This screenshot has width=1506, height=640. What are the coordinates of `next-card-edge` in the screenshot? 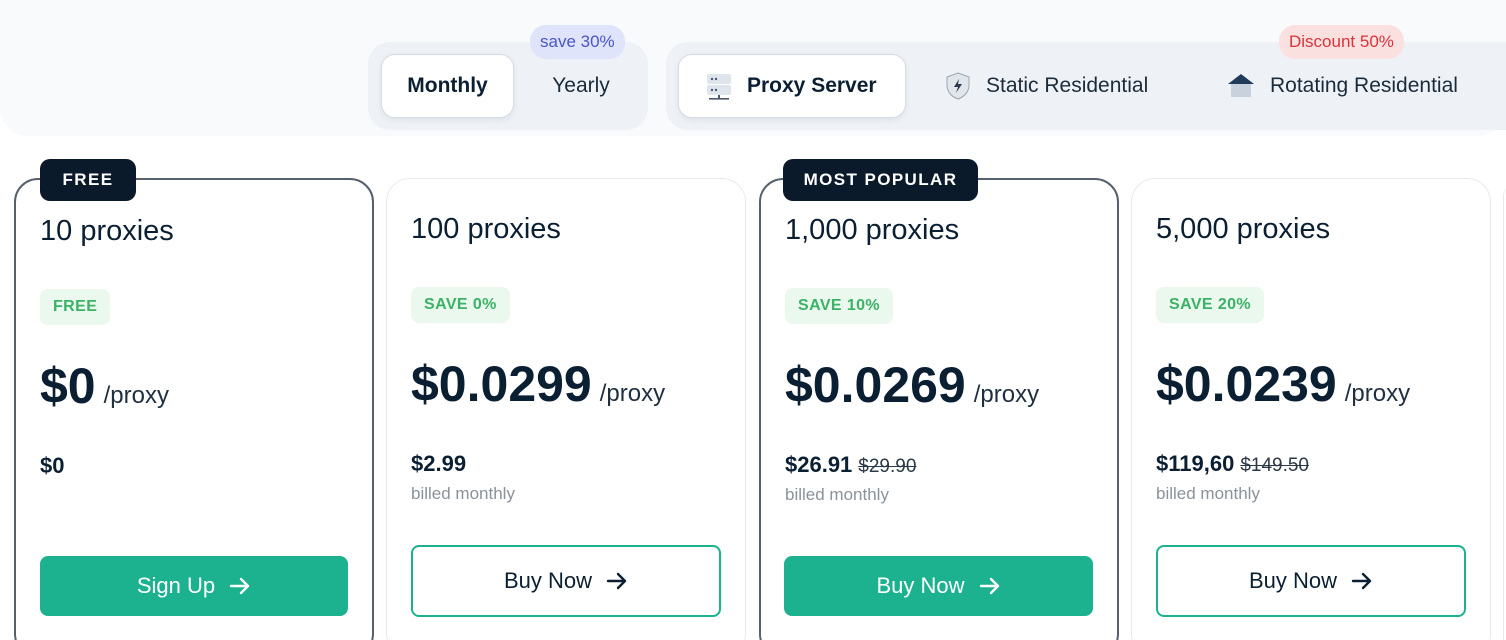 It's located at (1504, 413).